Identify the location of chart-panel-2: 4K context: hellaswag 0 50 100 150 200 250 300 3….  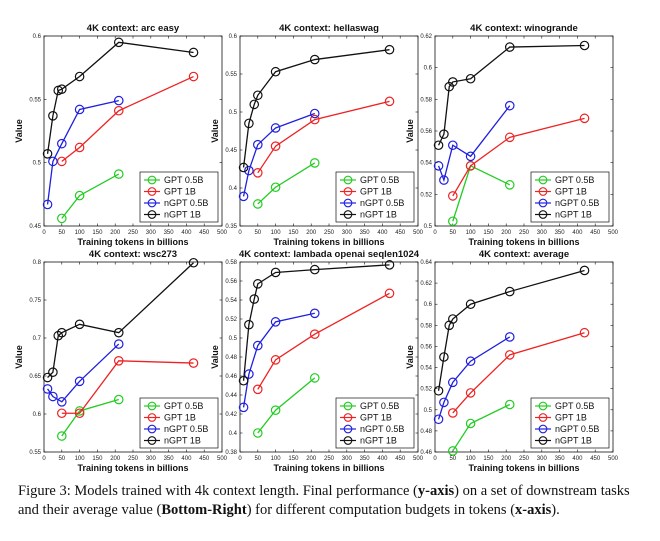
(317, 135).